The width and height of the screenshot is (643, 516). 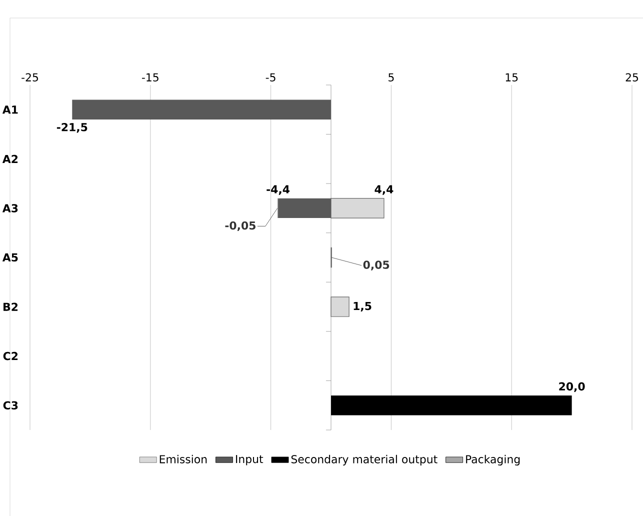 What do you see at coordinates (364, 460) in the screenshot?
I see `legend-label: Secondary material output` at bounding box center [364, 460].